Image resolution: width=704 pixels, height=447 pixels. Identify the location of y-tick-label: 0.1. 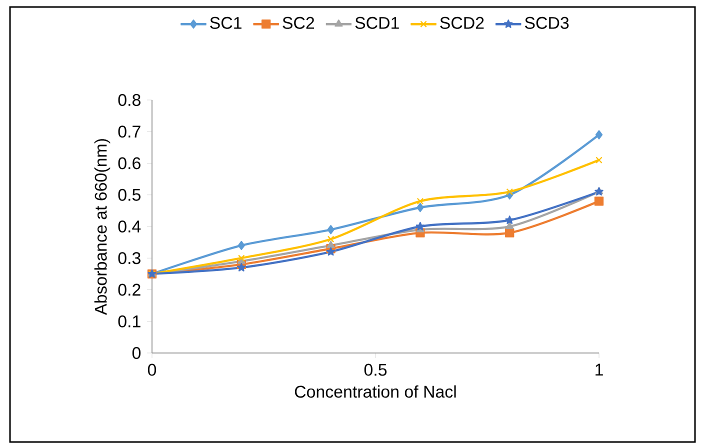
(129, 321).